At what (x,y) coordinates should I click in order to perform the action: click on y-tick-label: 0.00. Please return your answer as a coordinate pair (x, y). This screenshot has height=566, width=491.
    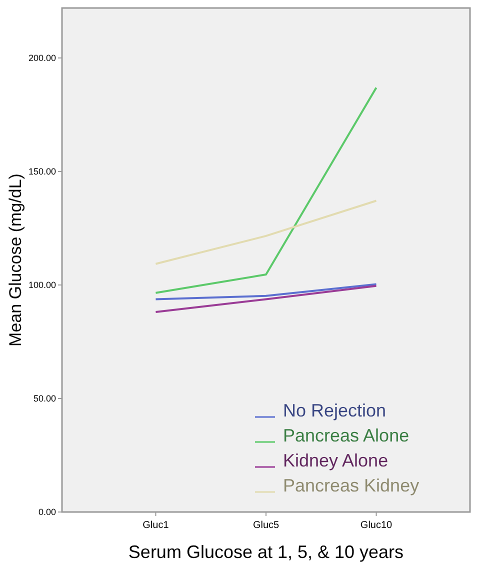
    Looking at the image, I should click on (47, 512).